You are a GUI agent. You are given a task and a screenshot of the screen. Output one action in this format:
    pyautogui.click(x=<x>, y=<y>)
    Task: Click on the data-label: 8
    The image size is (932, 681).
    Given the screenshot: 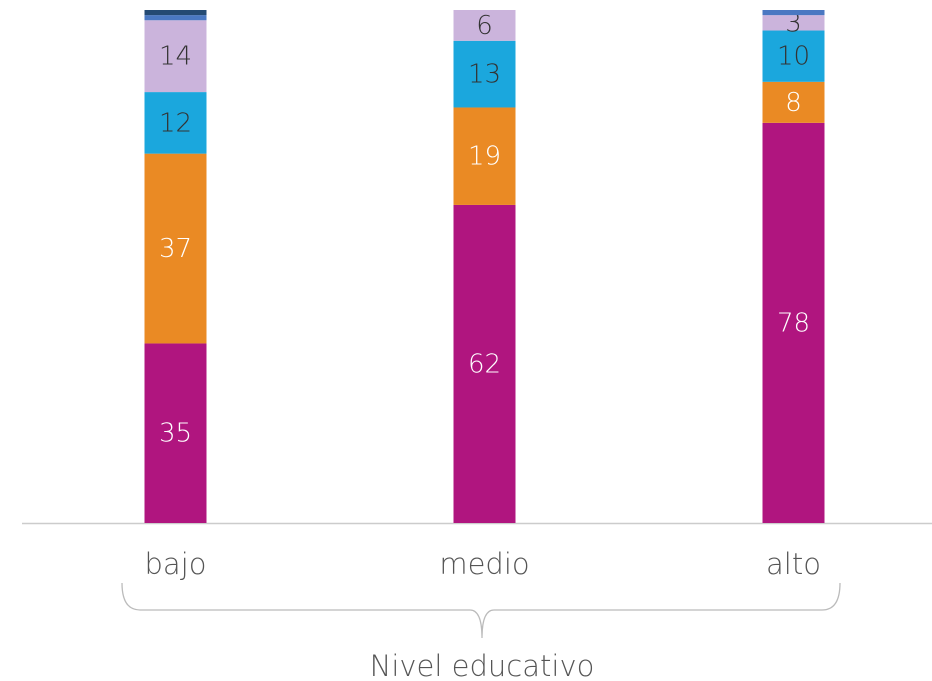 What is the action you would take?
    pyautogui.click(x=793, y=103)
    